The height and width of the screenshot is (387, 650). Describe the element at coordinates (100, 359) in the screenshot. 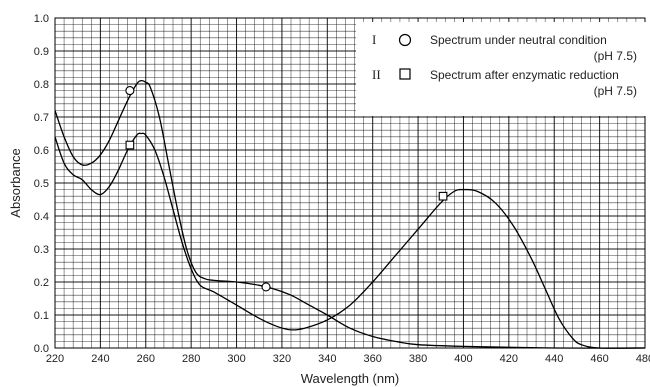

I see `x-tick-label: 240` at that location.